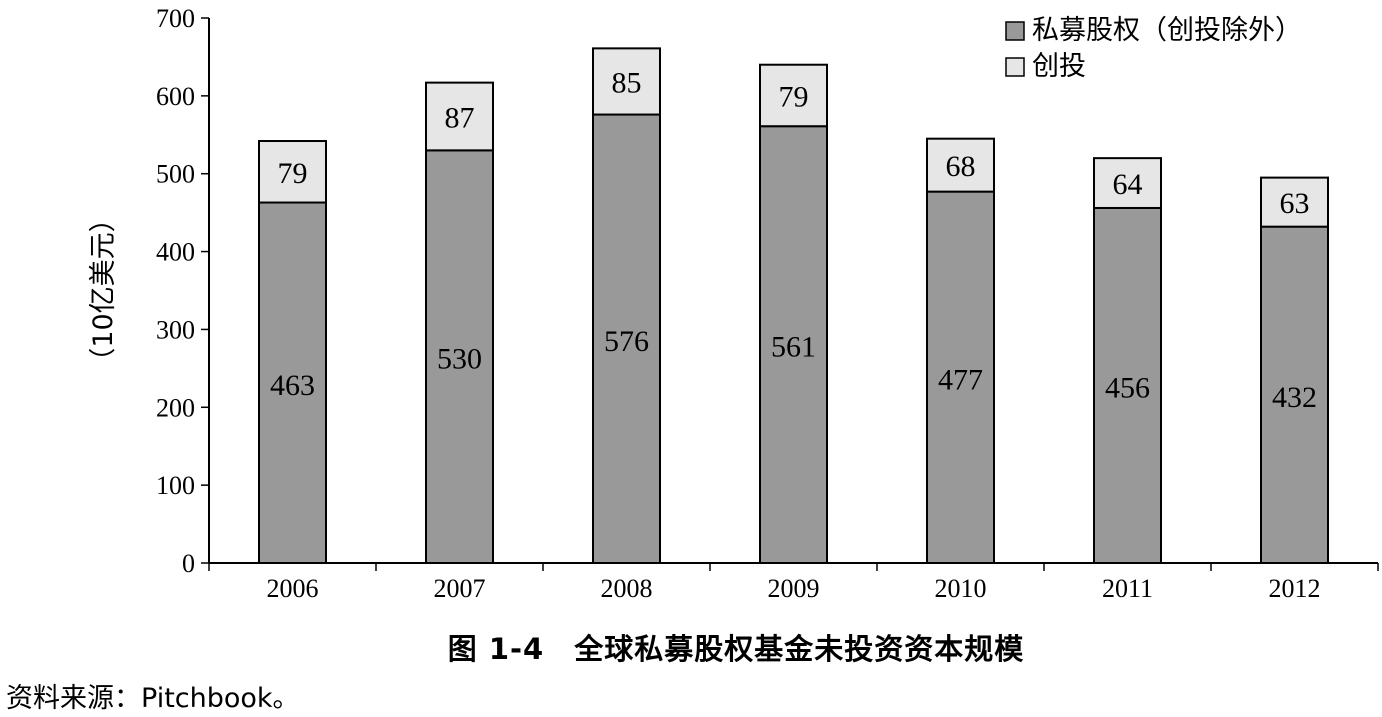 This screenshot has width=1382, height=717. I want to click on data-label-venture-capital: 85, so click(627, 82).